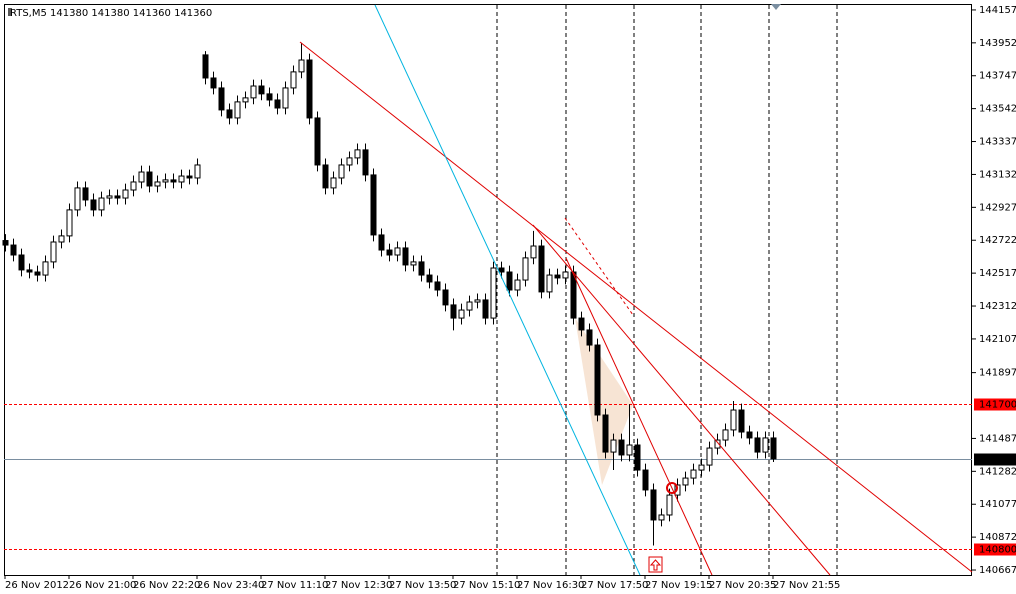 Image resolution: width=1016 pixels, height=594 pixels. What do you see at coordinates (997, 76) in the screenshot?
I see `y-tick-label: 143747` at bounding box center [997, 76].